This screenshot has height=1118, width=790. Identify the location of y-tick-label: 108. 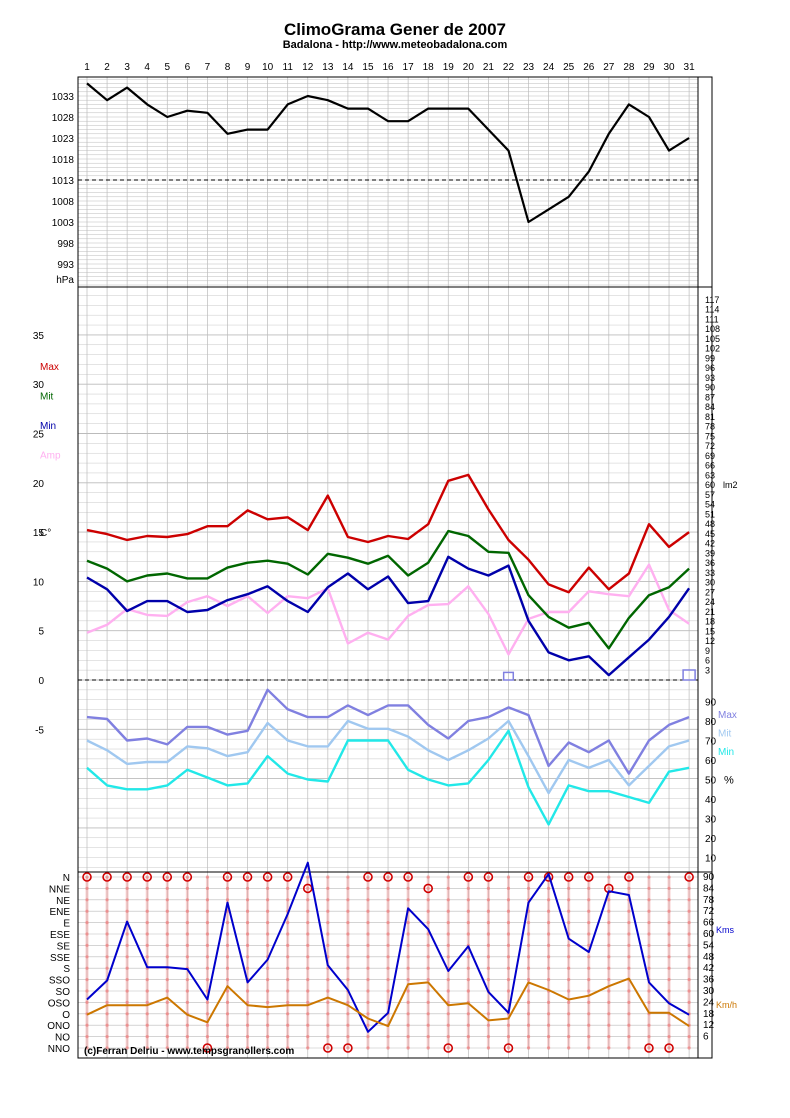
(712, 329).